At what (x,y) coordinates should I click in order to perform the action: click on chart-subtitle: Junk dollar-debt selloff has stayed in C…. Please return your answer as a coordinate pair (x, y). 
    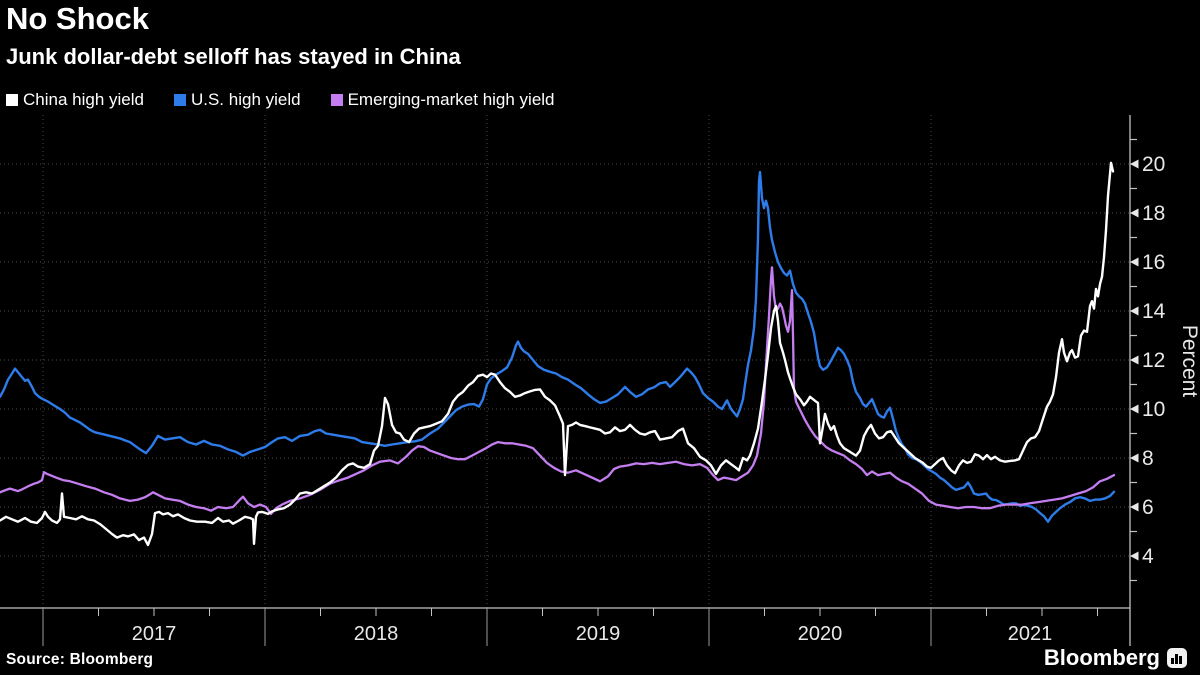
    Looking at the image, I should click on (233, 56).